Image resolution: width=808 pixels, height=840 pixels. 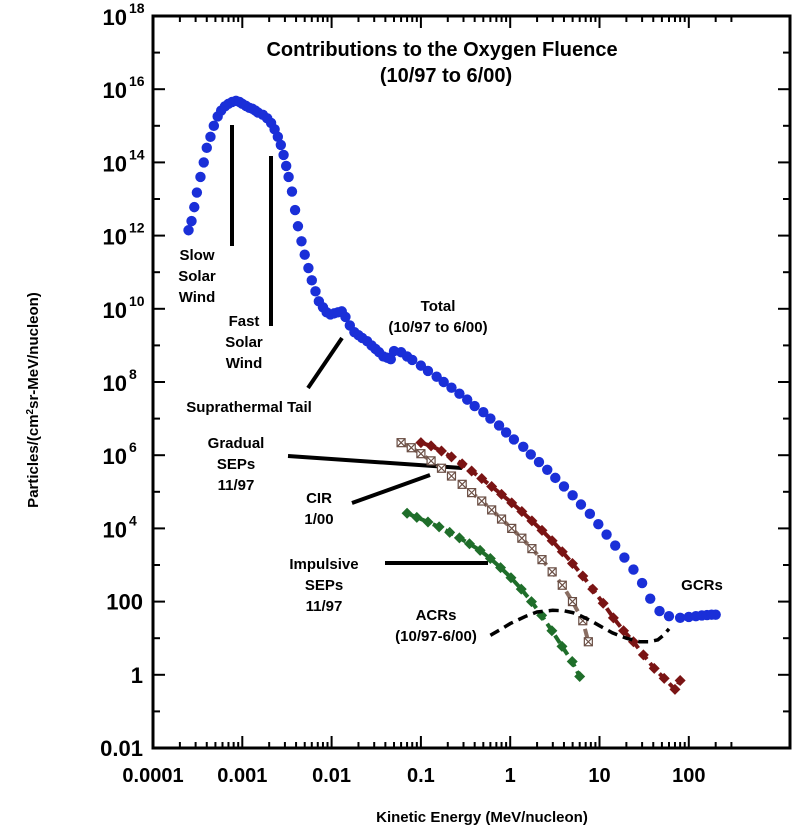 What do you see at coordinates (244, 321) in the screenshot?
I see `annotation-text: Fast` at bounding box center [244, 321].